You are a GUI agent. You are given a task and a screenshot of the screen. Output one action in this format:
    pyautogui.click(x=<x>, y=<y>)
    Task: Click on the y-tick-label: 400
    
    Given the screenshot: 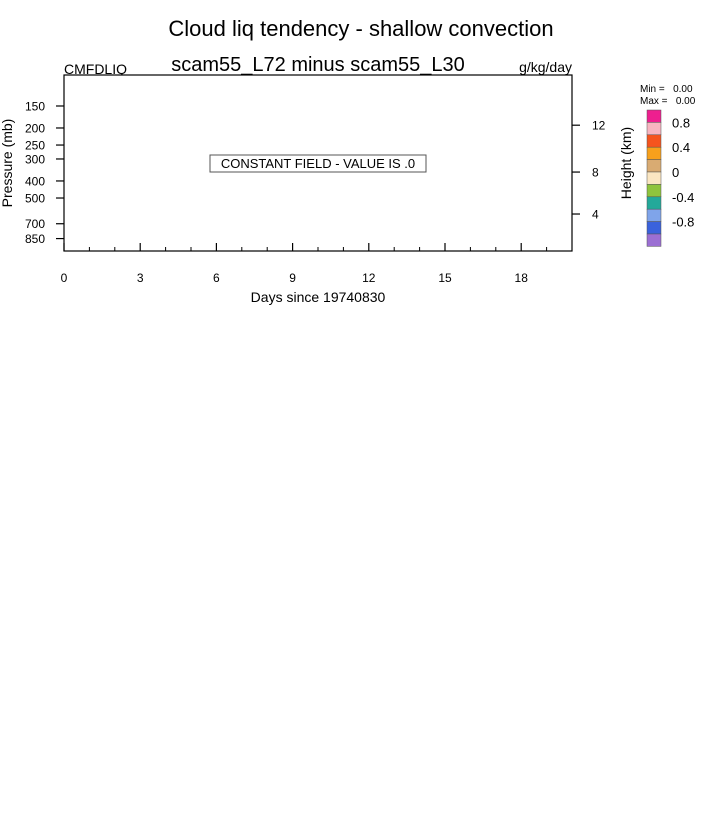 What is the action you would take?
    pyautogui.click(x=35, y=181)
    